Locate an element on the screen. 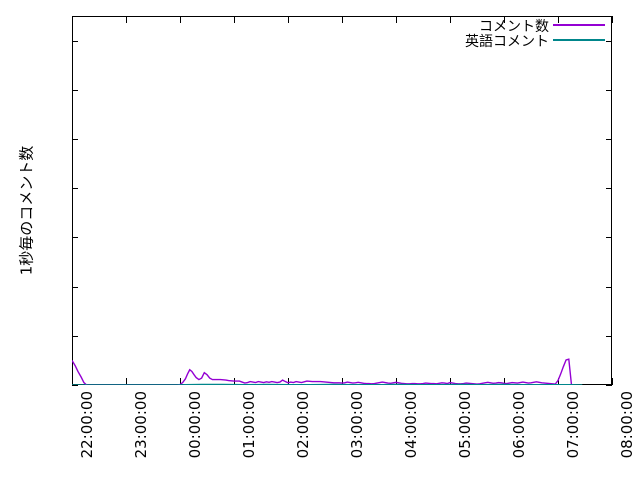 This screenshot has height=480, width=640. legend-entry: コメント数 is located at coordinates (526, 26).